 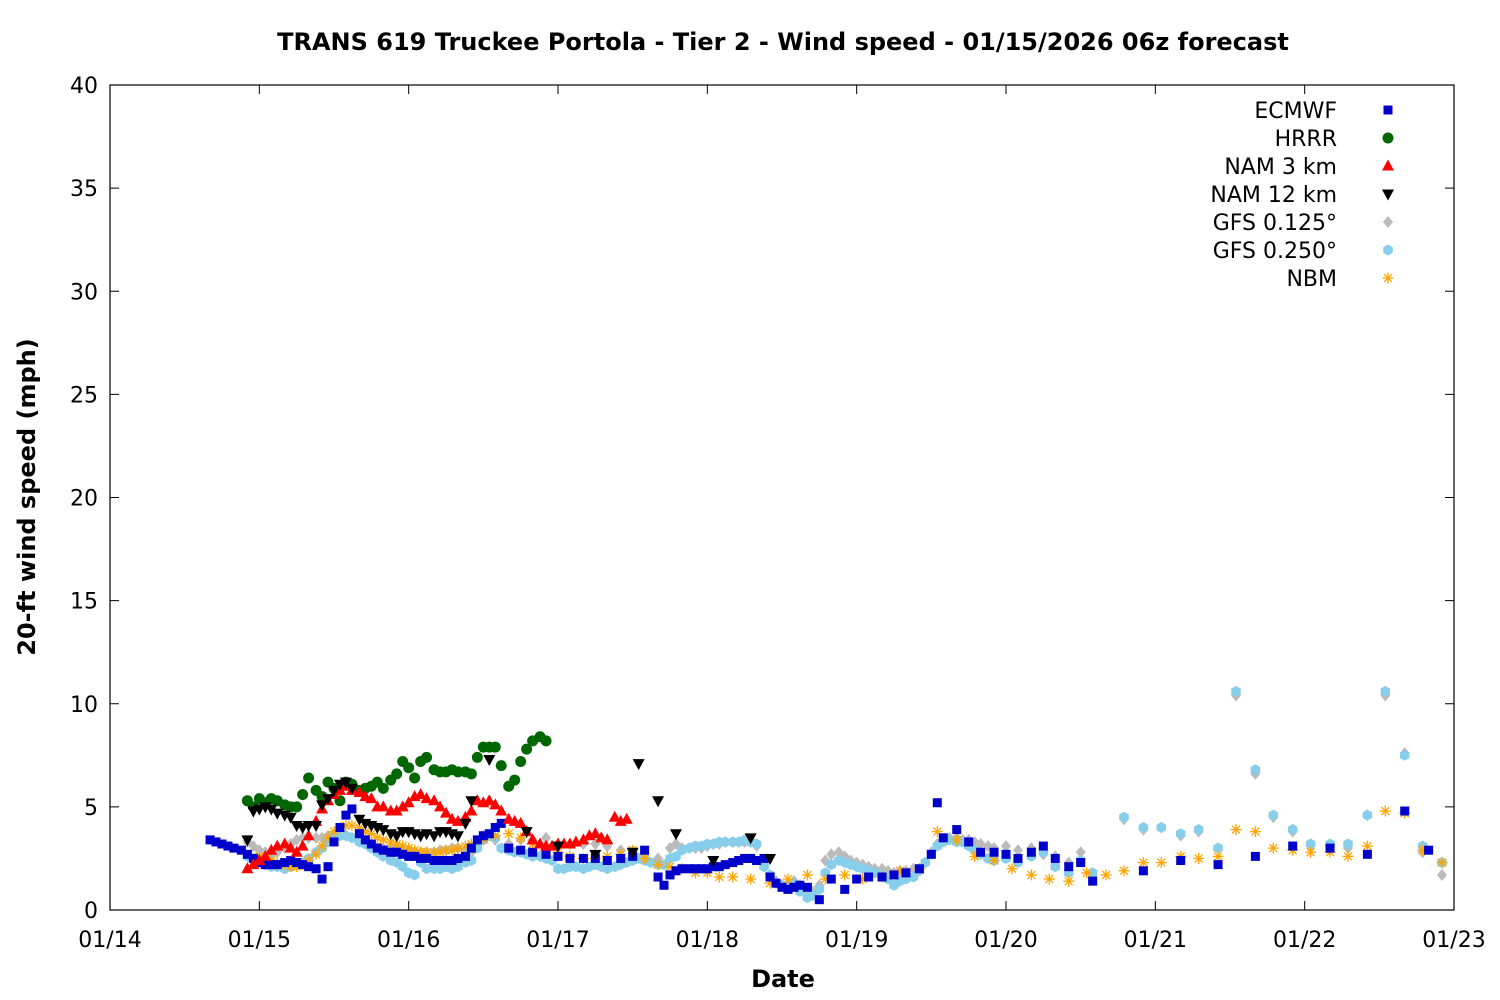 I want to click on legend-label: GFS 0.125°, so click(x=1275, y=223).